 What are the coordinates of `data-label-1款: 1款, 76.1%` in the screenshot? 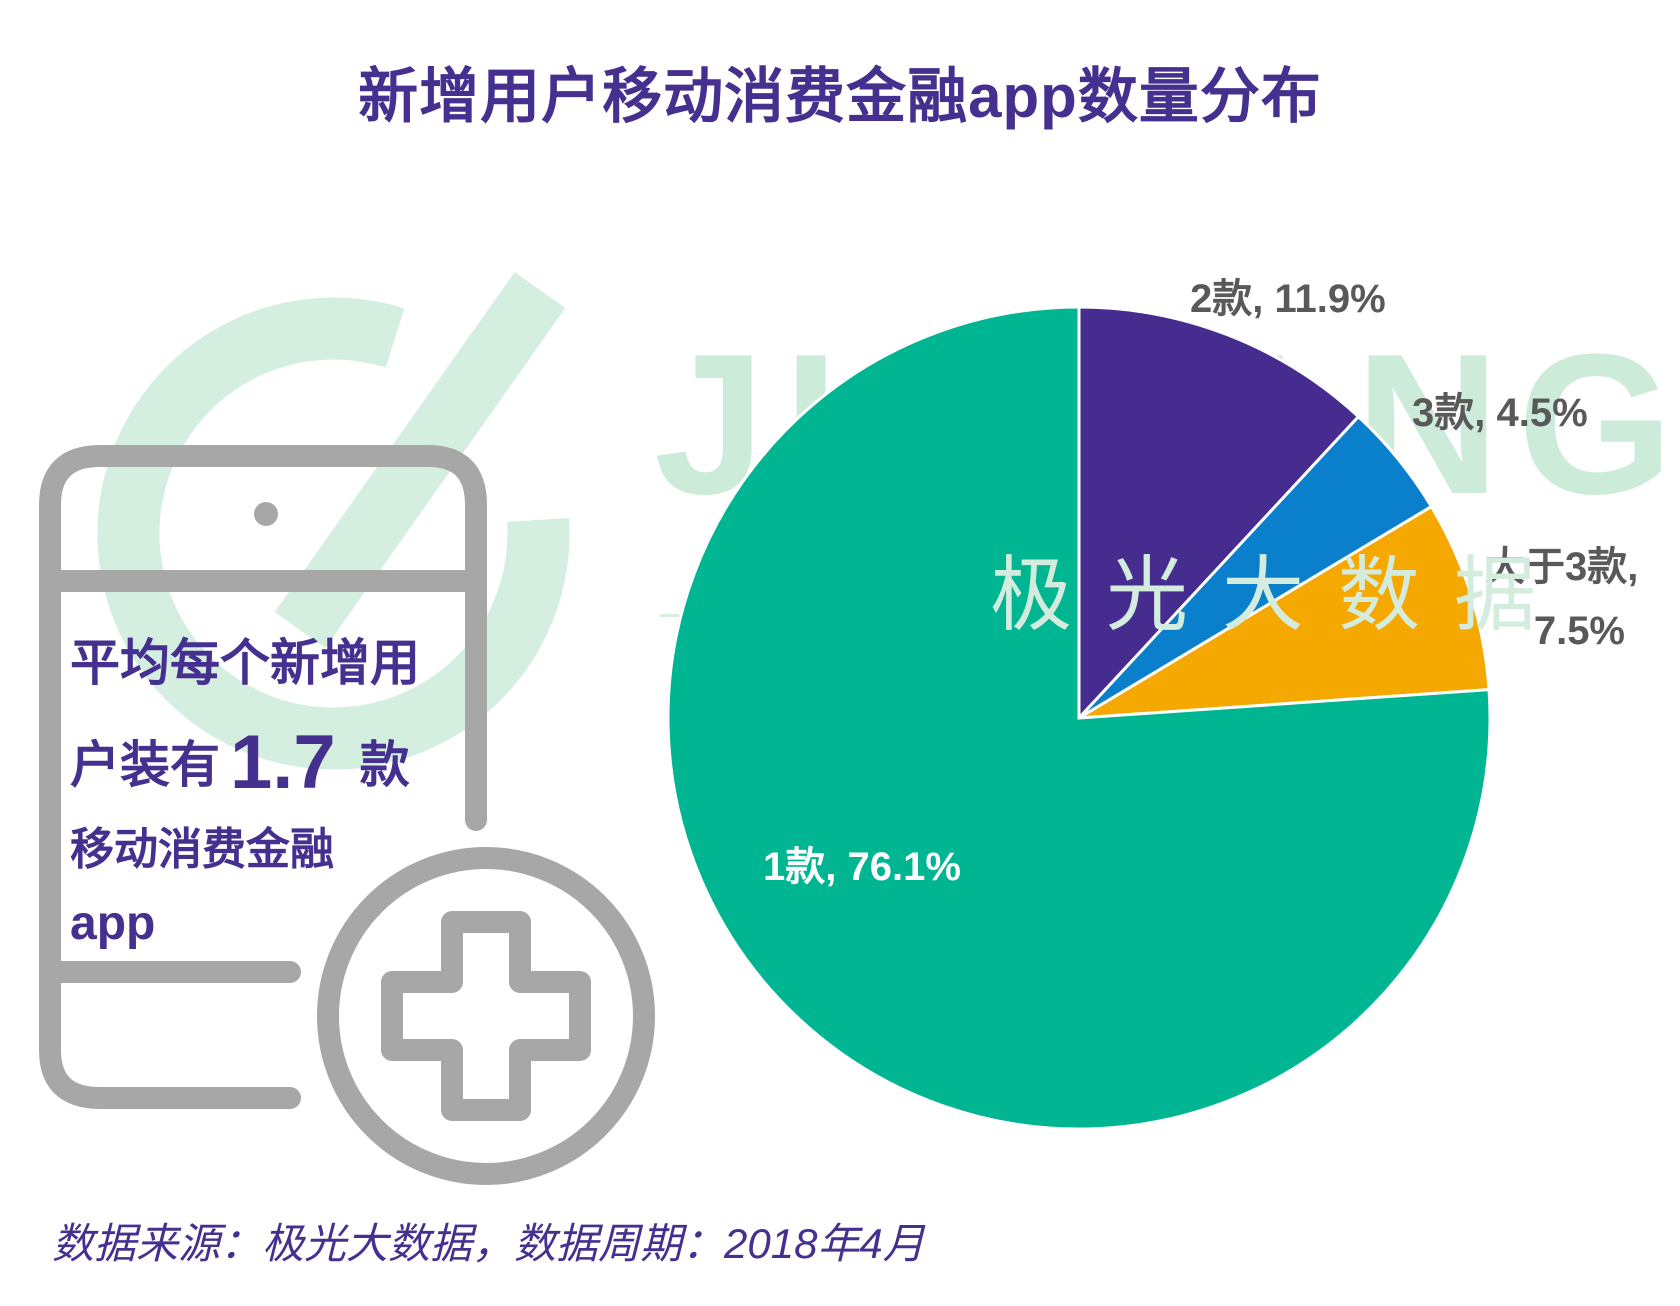 It's located at (862, 867).